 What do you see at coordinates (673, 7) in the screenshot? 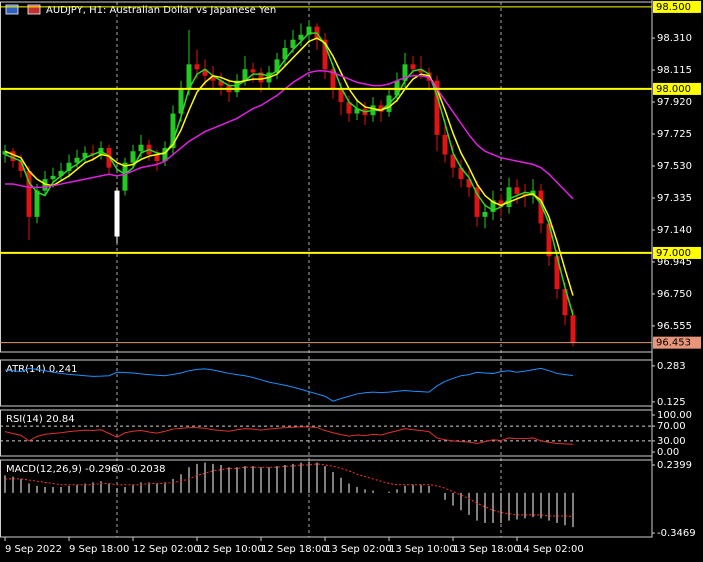
I see `level-label: 98.500` at bounding box center [673, 7].